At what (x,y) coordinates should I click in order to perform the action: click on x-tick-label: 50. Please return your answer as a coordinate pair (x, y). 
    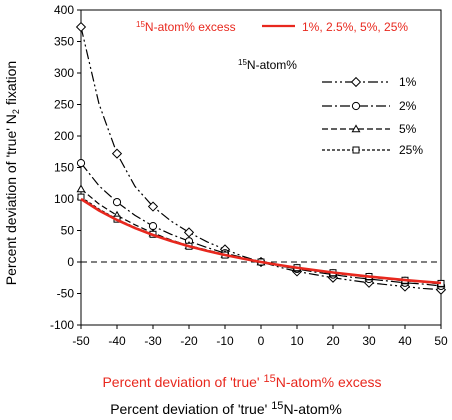
    Looking at the image, I should click on (441, 341).